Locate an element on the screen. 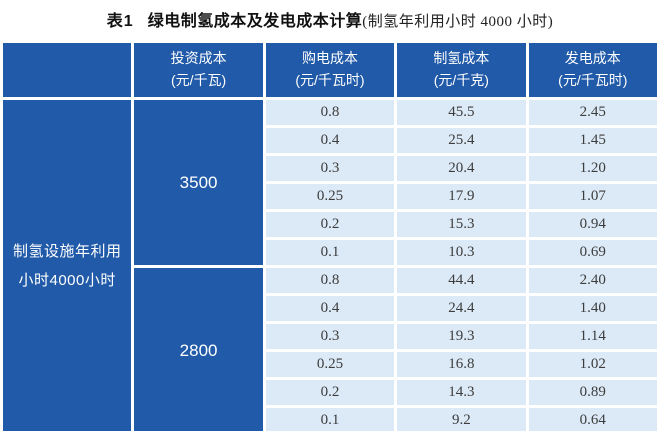  column-header-label: 制氢成本 is located at coordinates (461, 58).